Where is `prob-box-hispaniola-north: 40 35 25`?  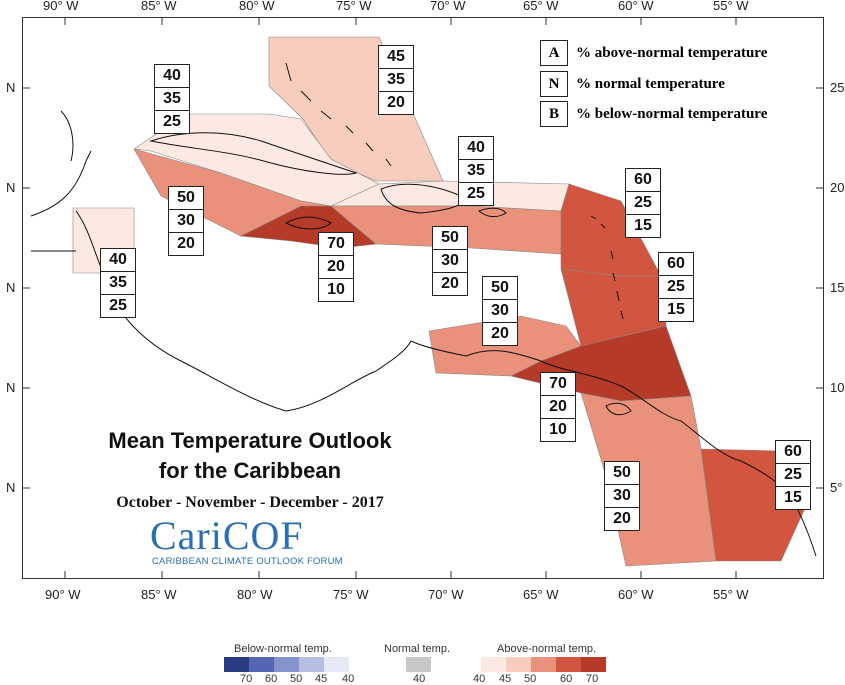
prob-box-hispaniola-north: 40 35 25 is located at coordinates (476, 171).